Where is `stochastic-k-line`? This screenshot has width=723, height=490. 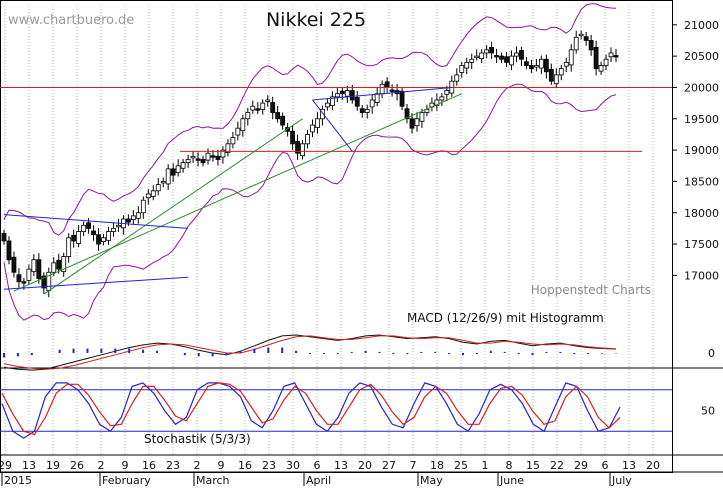
stochastic-k-line is located at coordinates (311, 410).